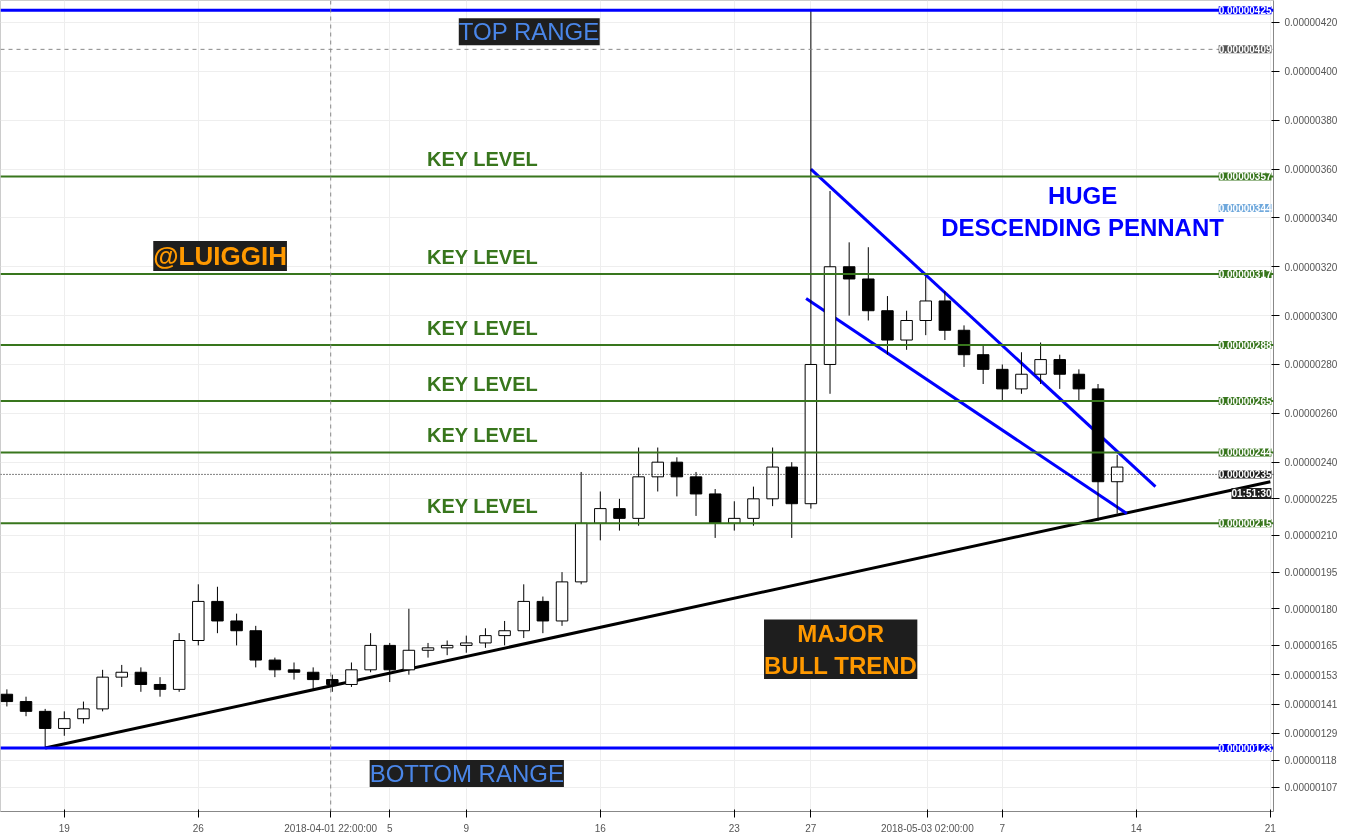  I want to click on x-tick-label: 23, so click(734, 828).